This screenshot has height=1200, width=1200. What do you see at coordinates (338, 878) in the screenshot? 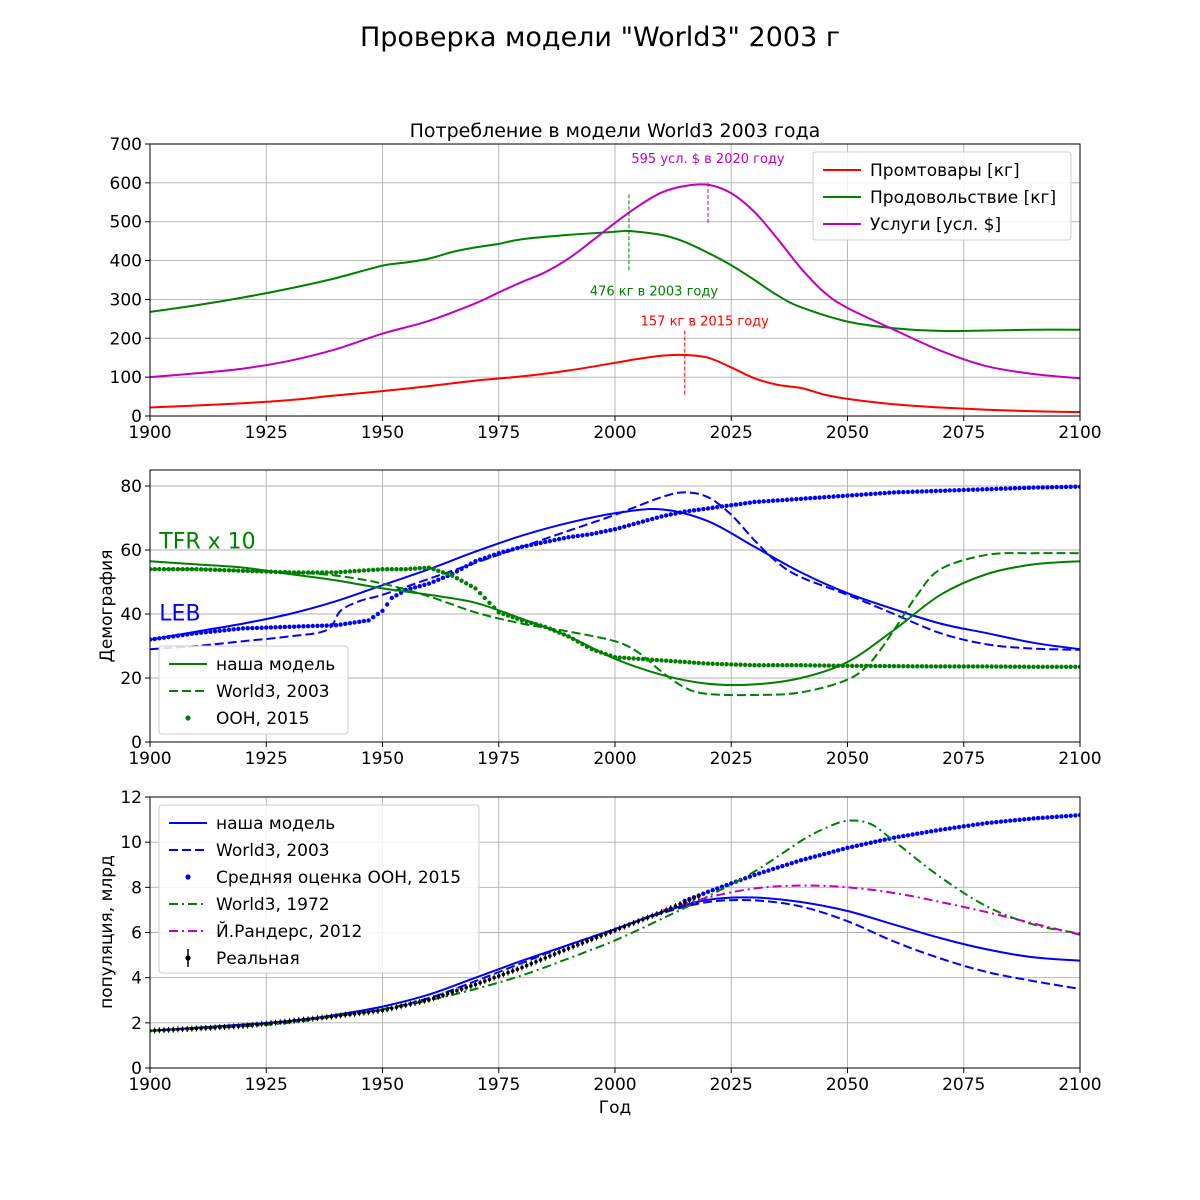
I see `population-legend-label: Средняя оценка ООН, 2015` at bounding box center [338, 878].